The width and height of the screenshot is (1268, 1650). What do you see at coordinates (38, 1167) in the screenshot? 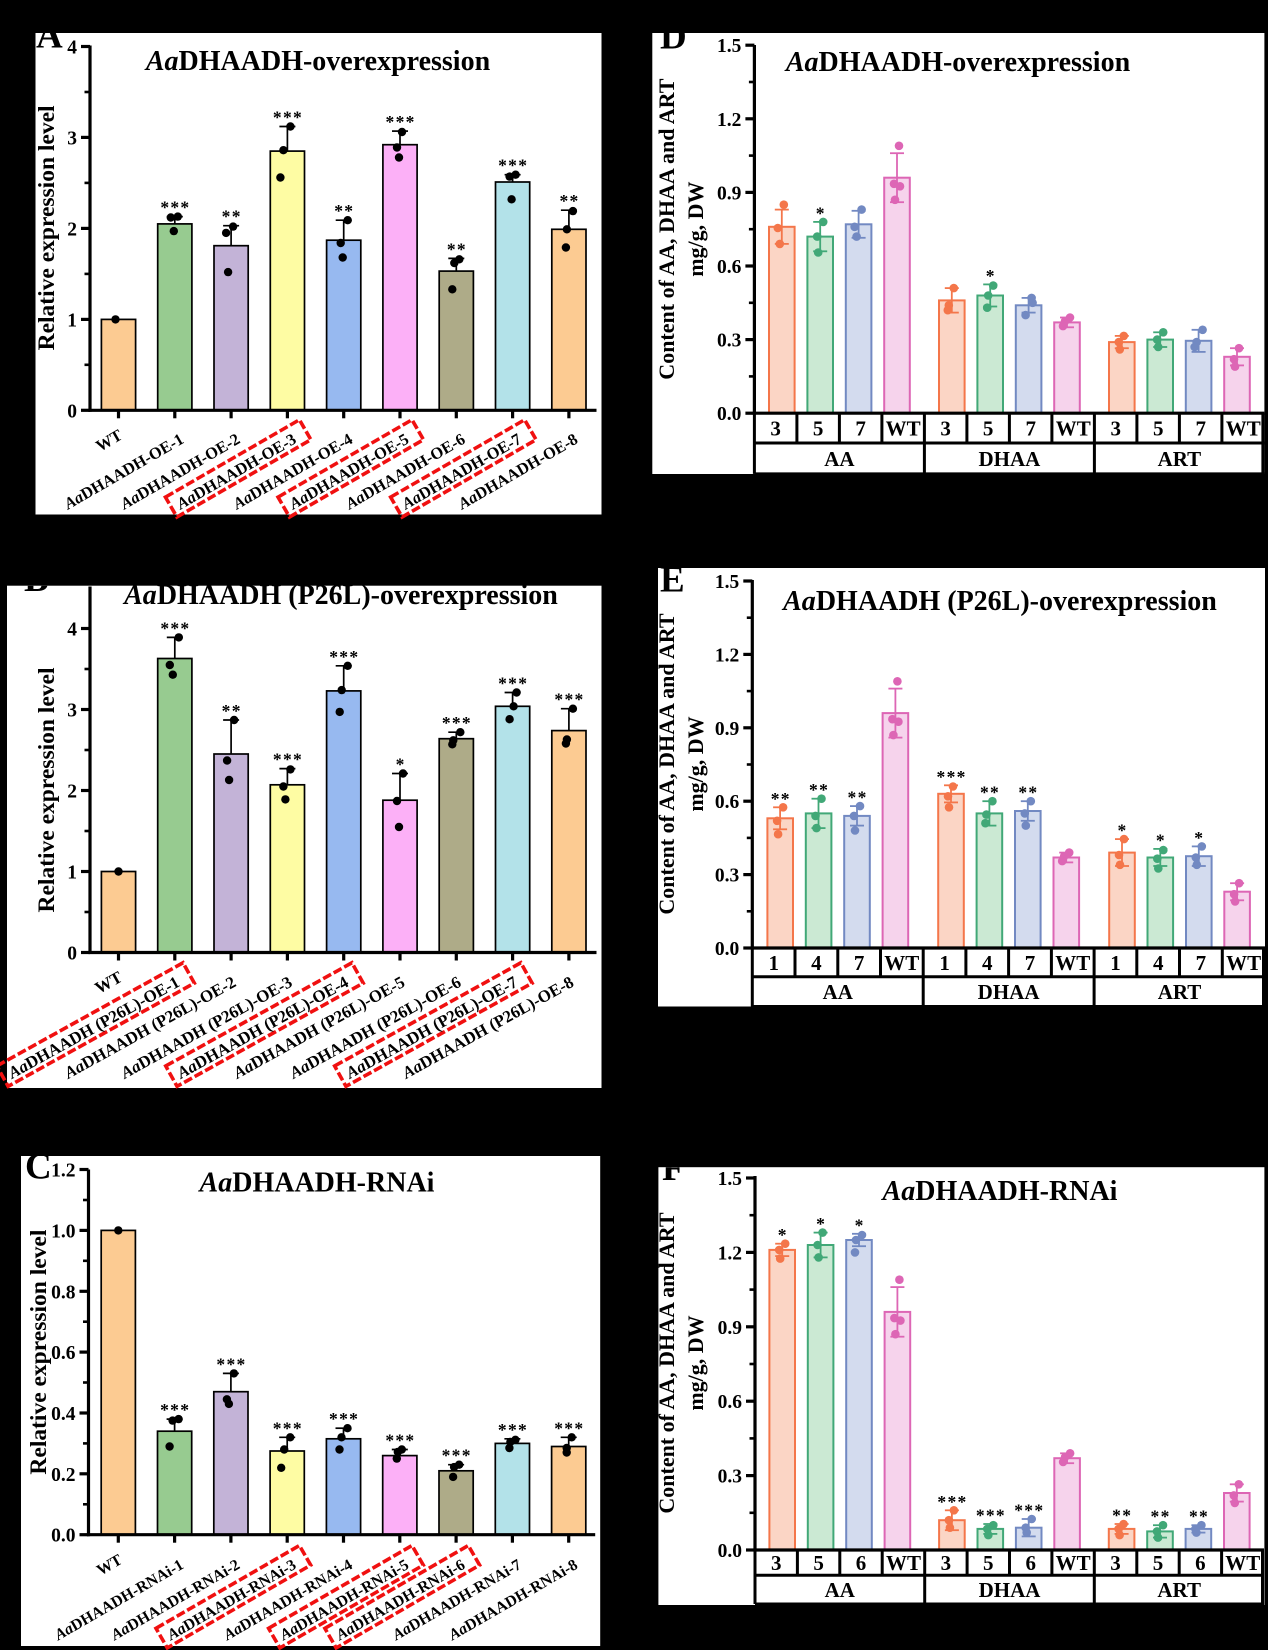
I see `svg-text: C` at bounding box center [38, 1167].